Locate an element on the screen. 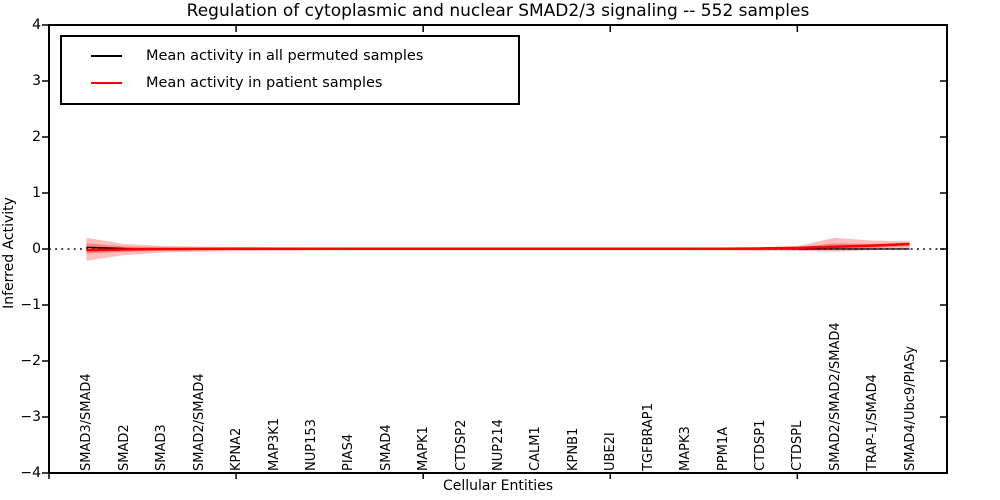 Image resolution: width=1000 pixels, height=500 pixels. x-category-label: SMAD3 is located at coordinates (162, 447).